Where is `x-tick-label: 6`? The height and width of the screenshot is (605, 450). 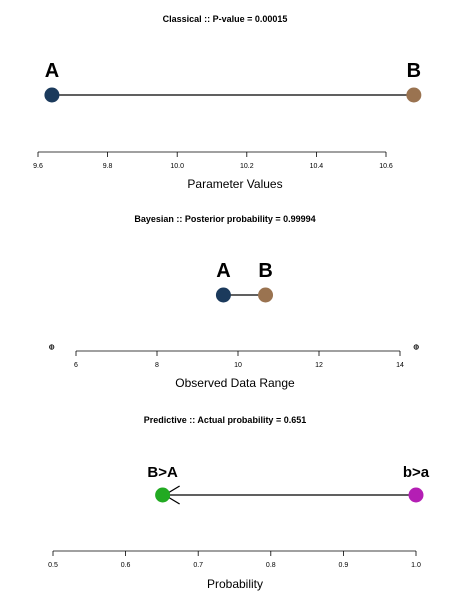
x-tick-label: 6 is located at coordinates (76, 365).